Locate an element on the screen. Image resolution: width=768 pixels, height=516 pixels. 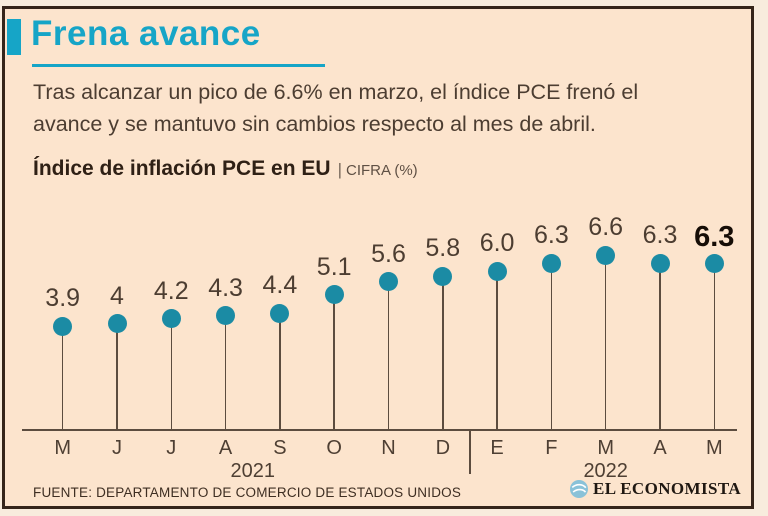
x-tick-label: S is located at coordinates (280, 448).